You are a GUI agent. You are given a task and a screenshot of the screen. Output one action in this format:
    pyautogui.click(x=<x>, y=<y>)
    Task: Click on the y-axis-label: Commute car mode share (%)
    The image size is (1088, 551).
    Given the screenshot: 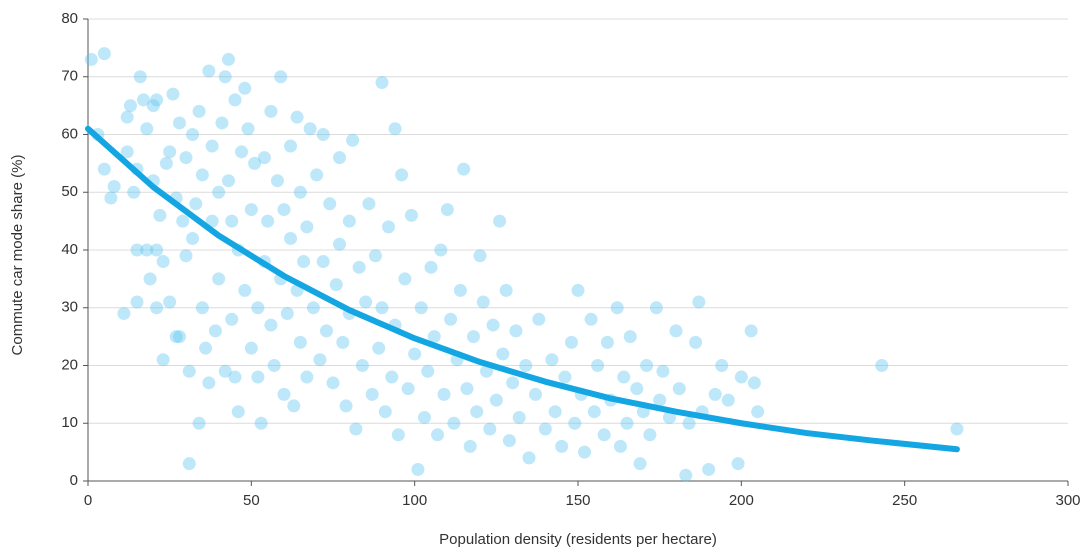 What is the action you would take?
    pyautogui.click(x=17, y=255)
    